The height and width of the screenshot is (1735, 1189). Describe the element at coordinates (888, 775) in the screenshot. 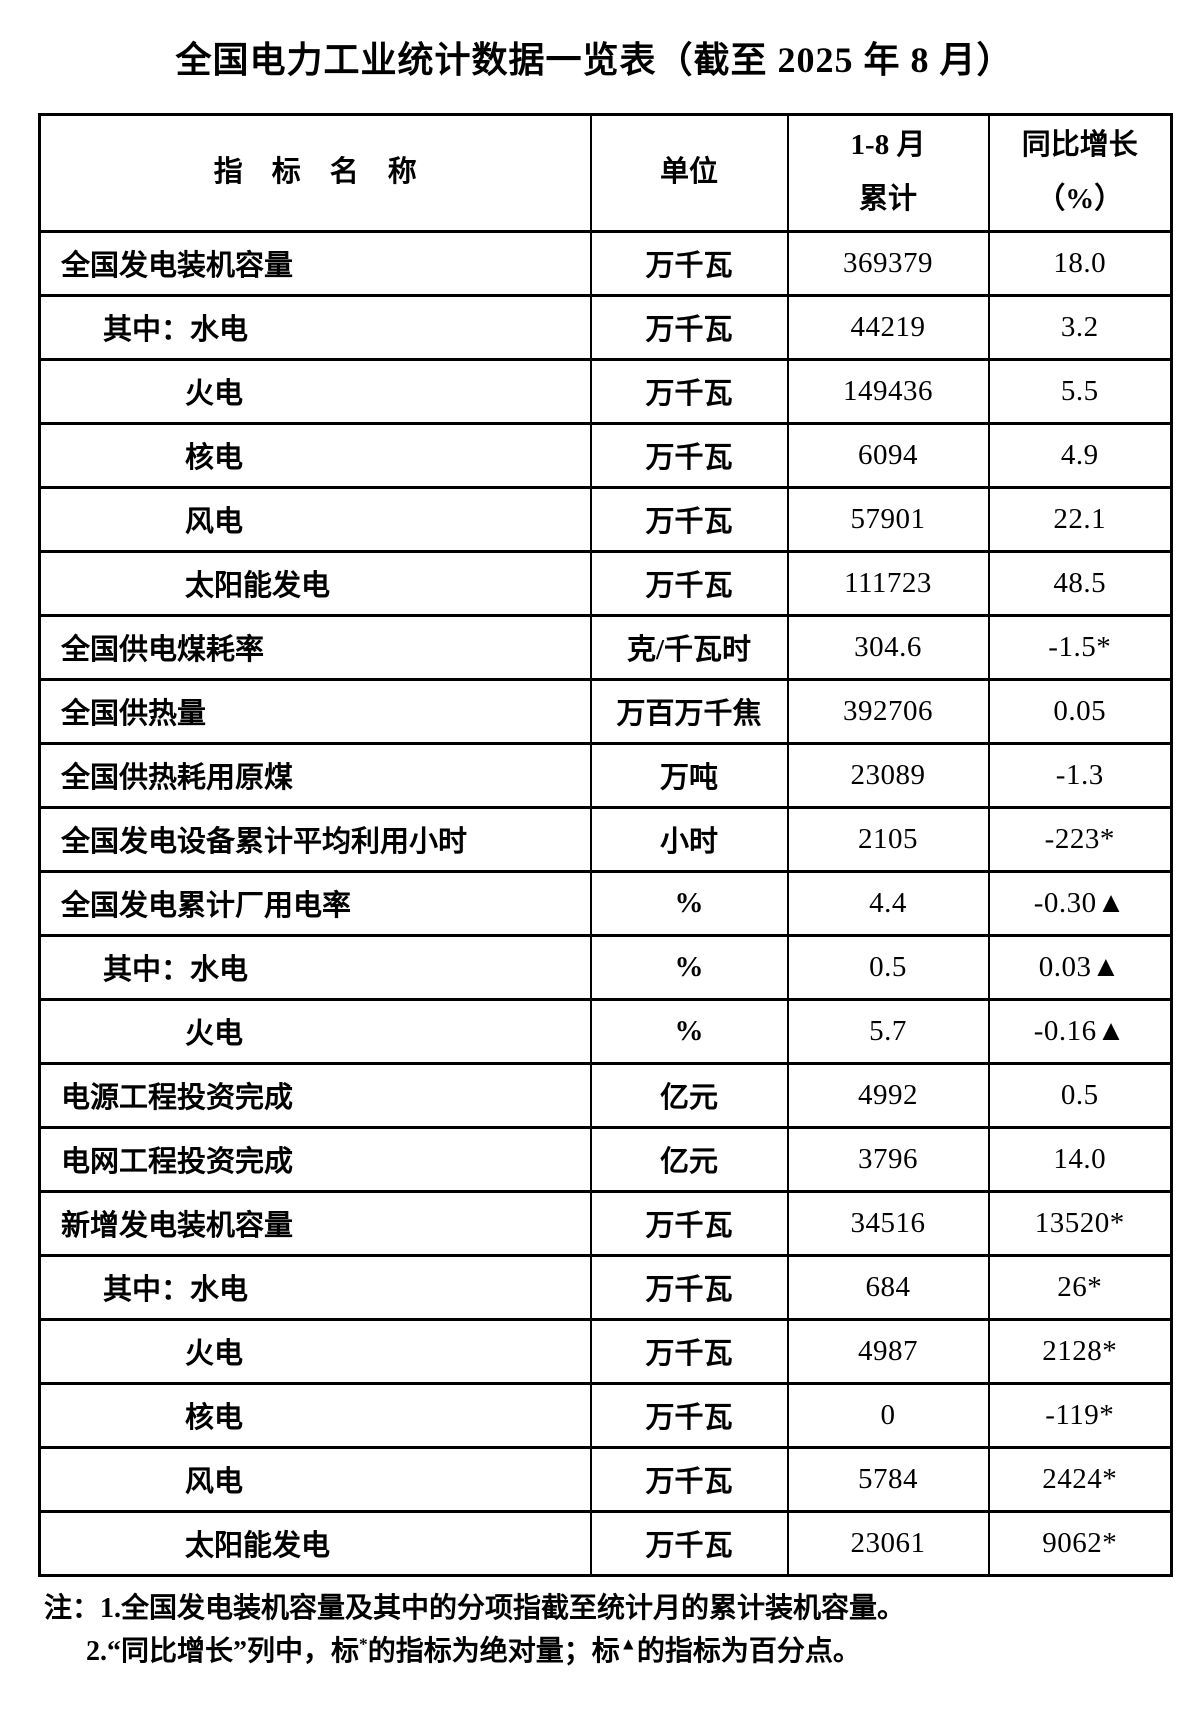

I see `cumulative-value-cell: 23089` at that location.